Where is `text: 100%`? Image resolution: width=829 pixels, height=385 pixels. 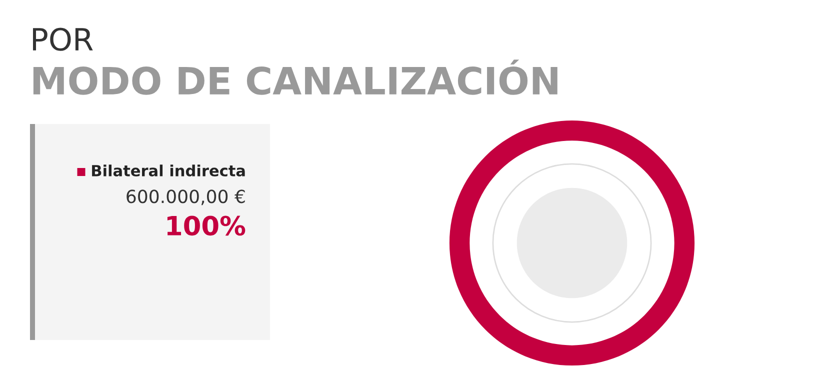 text: 100% is located at coordinates (206, 226).